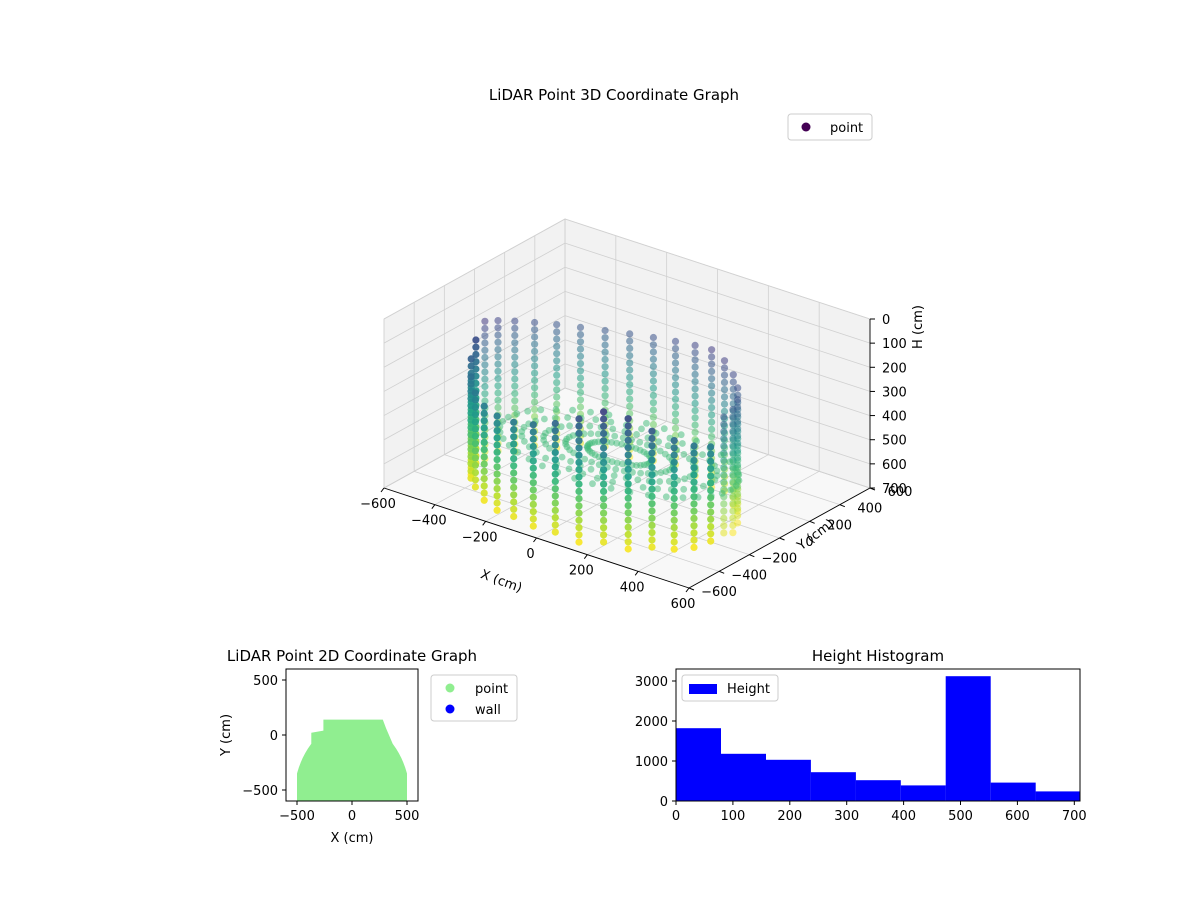 The height and width of the screenshot is (900, 1200). Describe the element at coordinates (501, 581) in the screenshot. I see `chart3d-x-axis-label: X (cm)` at that location.